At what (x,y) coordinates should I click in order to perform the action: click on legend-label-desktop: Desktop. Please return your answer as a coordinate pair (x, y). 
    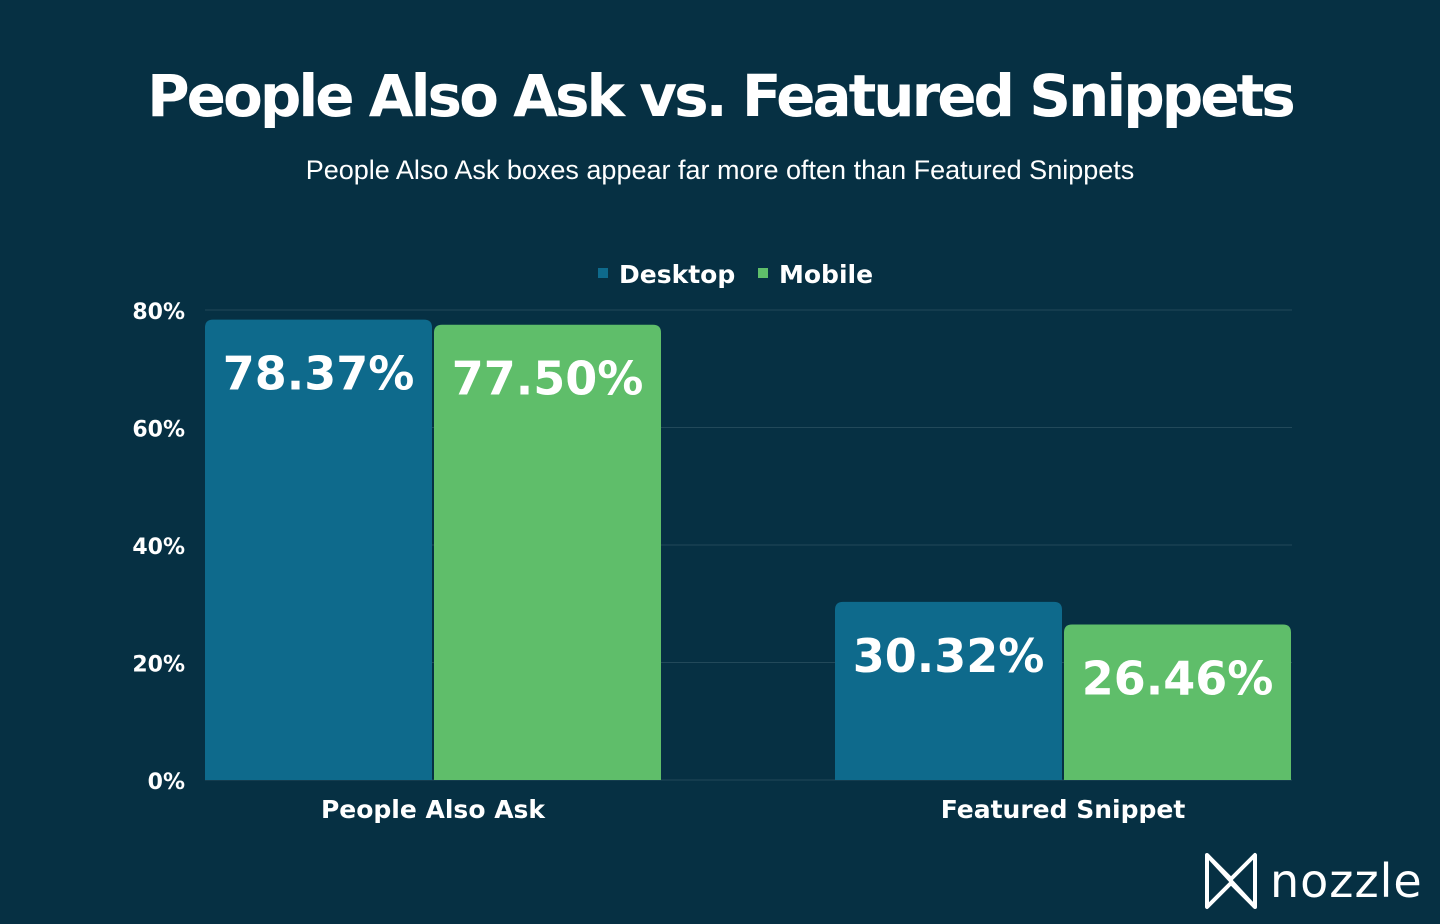
    Looking at the image, I should click on (677, 274).